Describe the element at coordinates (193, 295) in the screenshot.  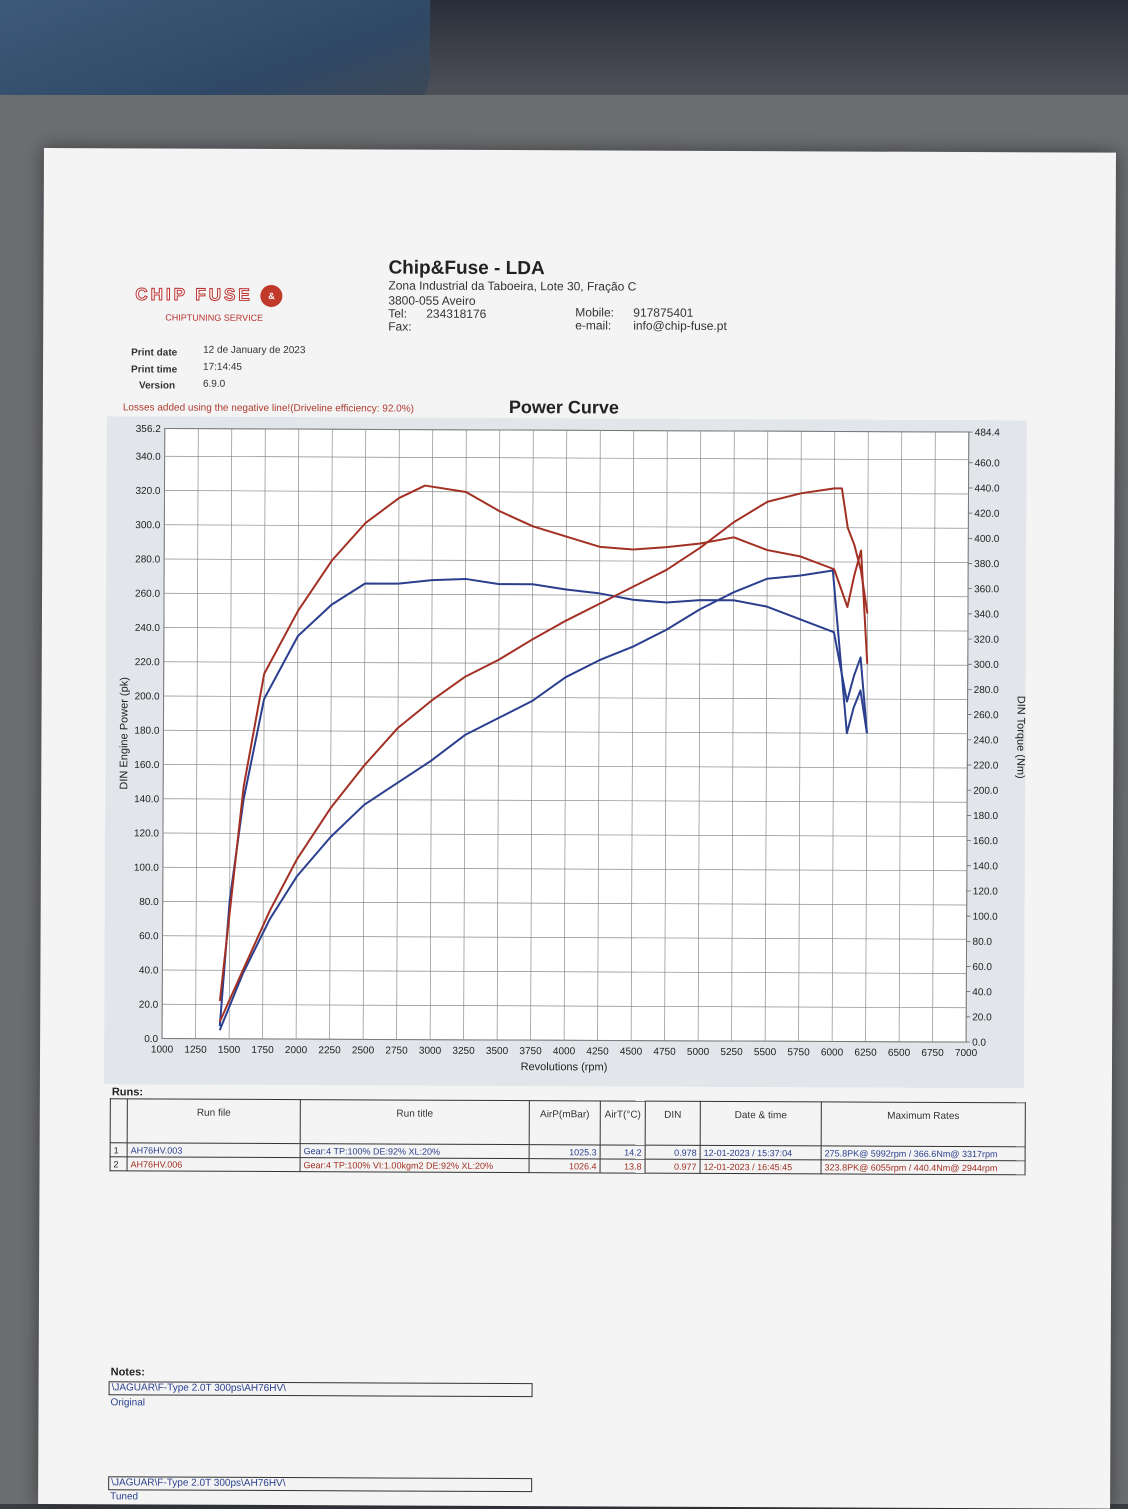
I see `logo-text: CHIP FUSE` at that location.